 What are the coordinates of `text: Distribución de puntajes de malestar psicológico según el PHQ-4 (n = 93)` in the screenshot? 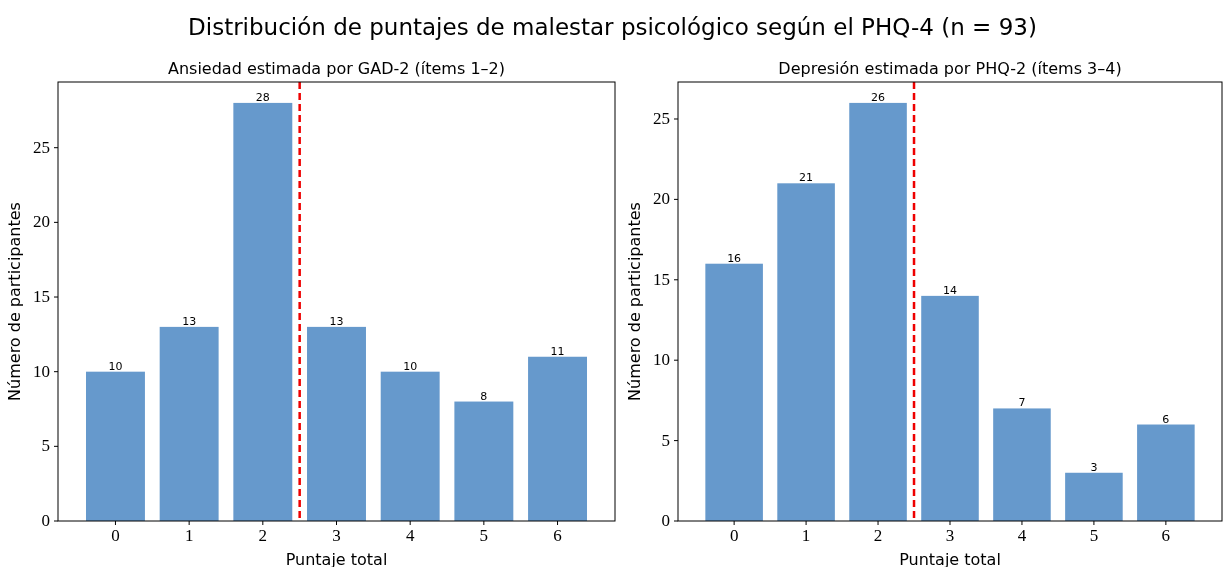 It's located at (612, 27).